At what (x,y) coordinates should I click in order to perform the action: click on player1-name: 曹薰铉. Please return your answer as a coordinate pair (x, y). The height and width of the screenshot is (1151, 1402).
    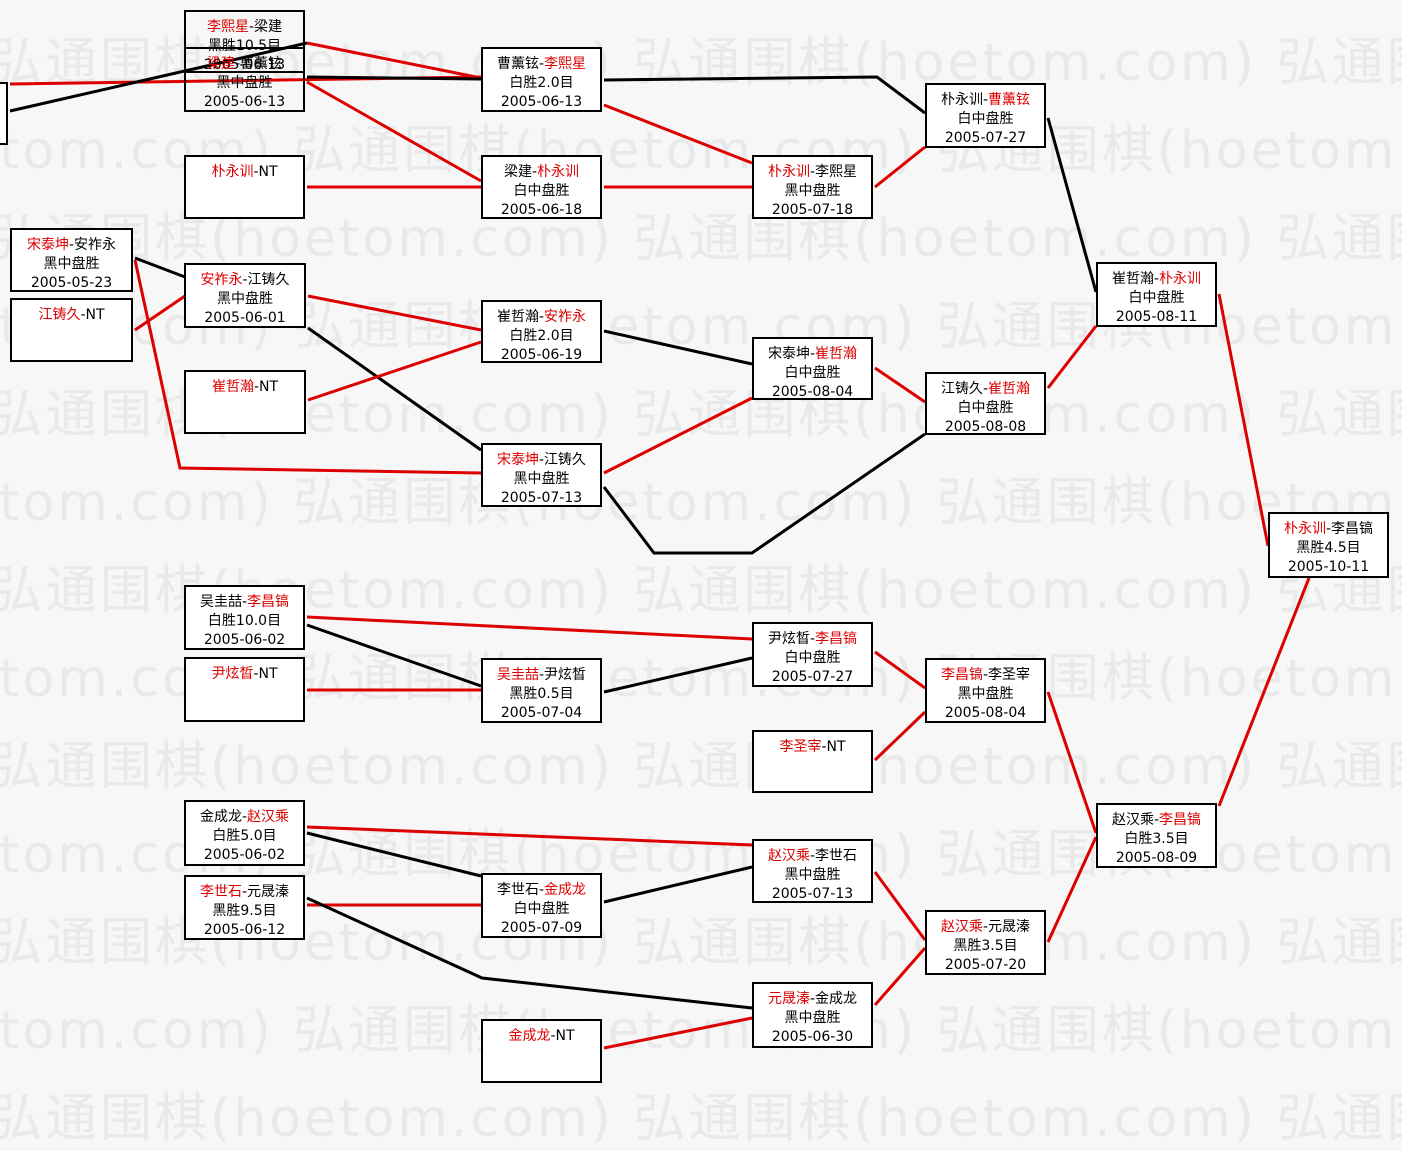
    Looking at the image, I should click on (517, 64).